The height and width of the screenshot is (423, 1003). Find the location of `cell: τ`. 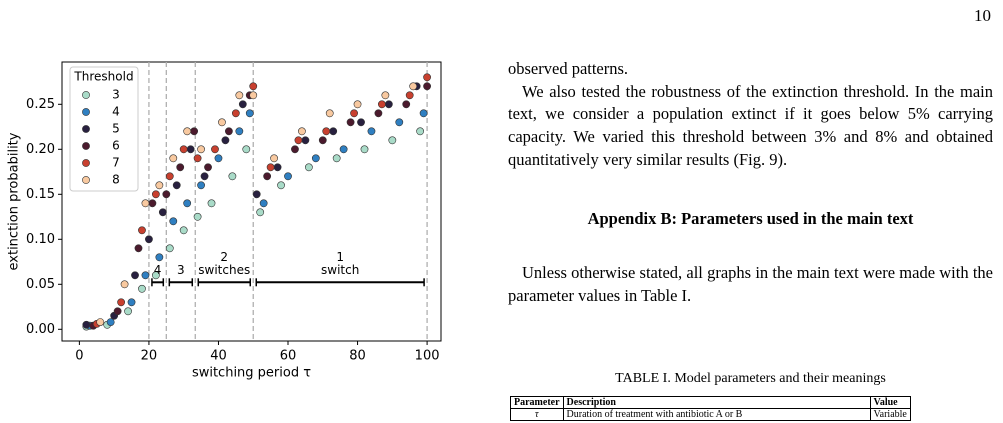

cell: τ is located at coordinates (537, 414).